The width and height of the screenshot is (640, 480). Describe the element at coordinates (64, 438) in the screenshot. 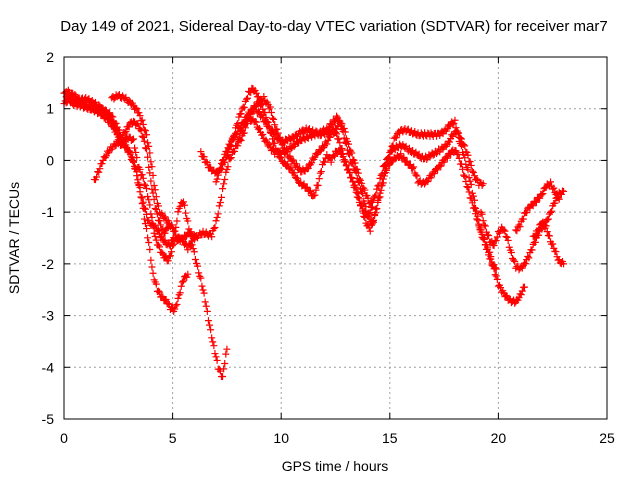

I see `x-tick-label: 0` at that location.